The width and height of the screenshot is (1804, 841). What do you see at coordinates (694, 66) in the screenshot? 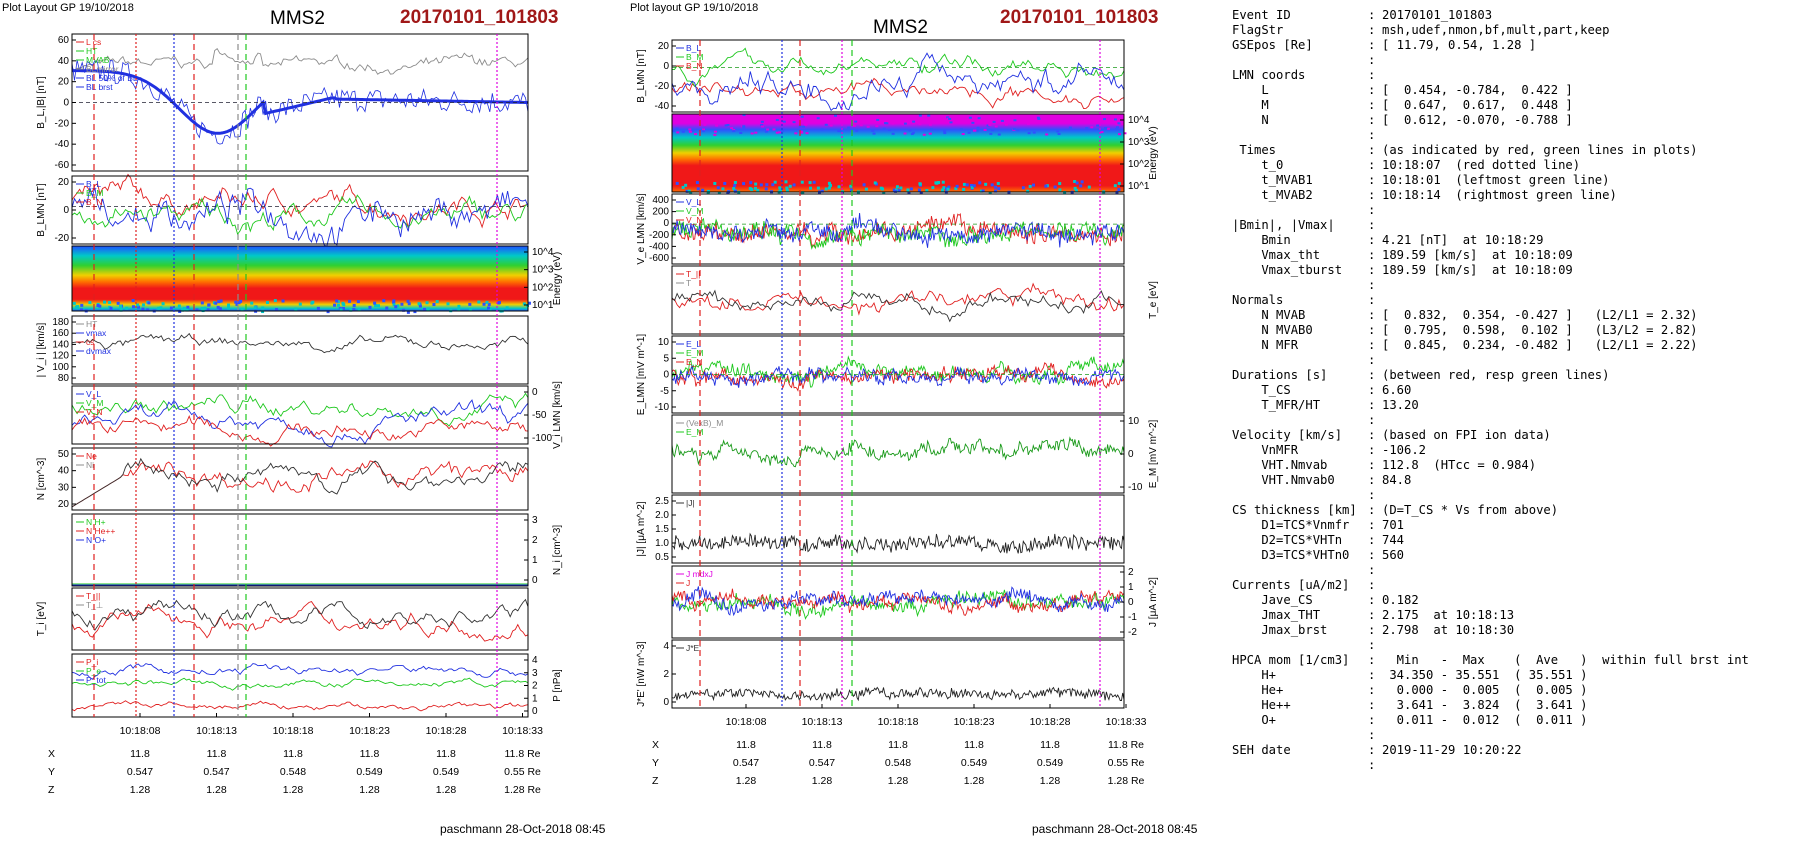
I see `legend-entry: B_N` at bounding box center [694, 66].